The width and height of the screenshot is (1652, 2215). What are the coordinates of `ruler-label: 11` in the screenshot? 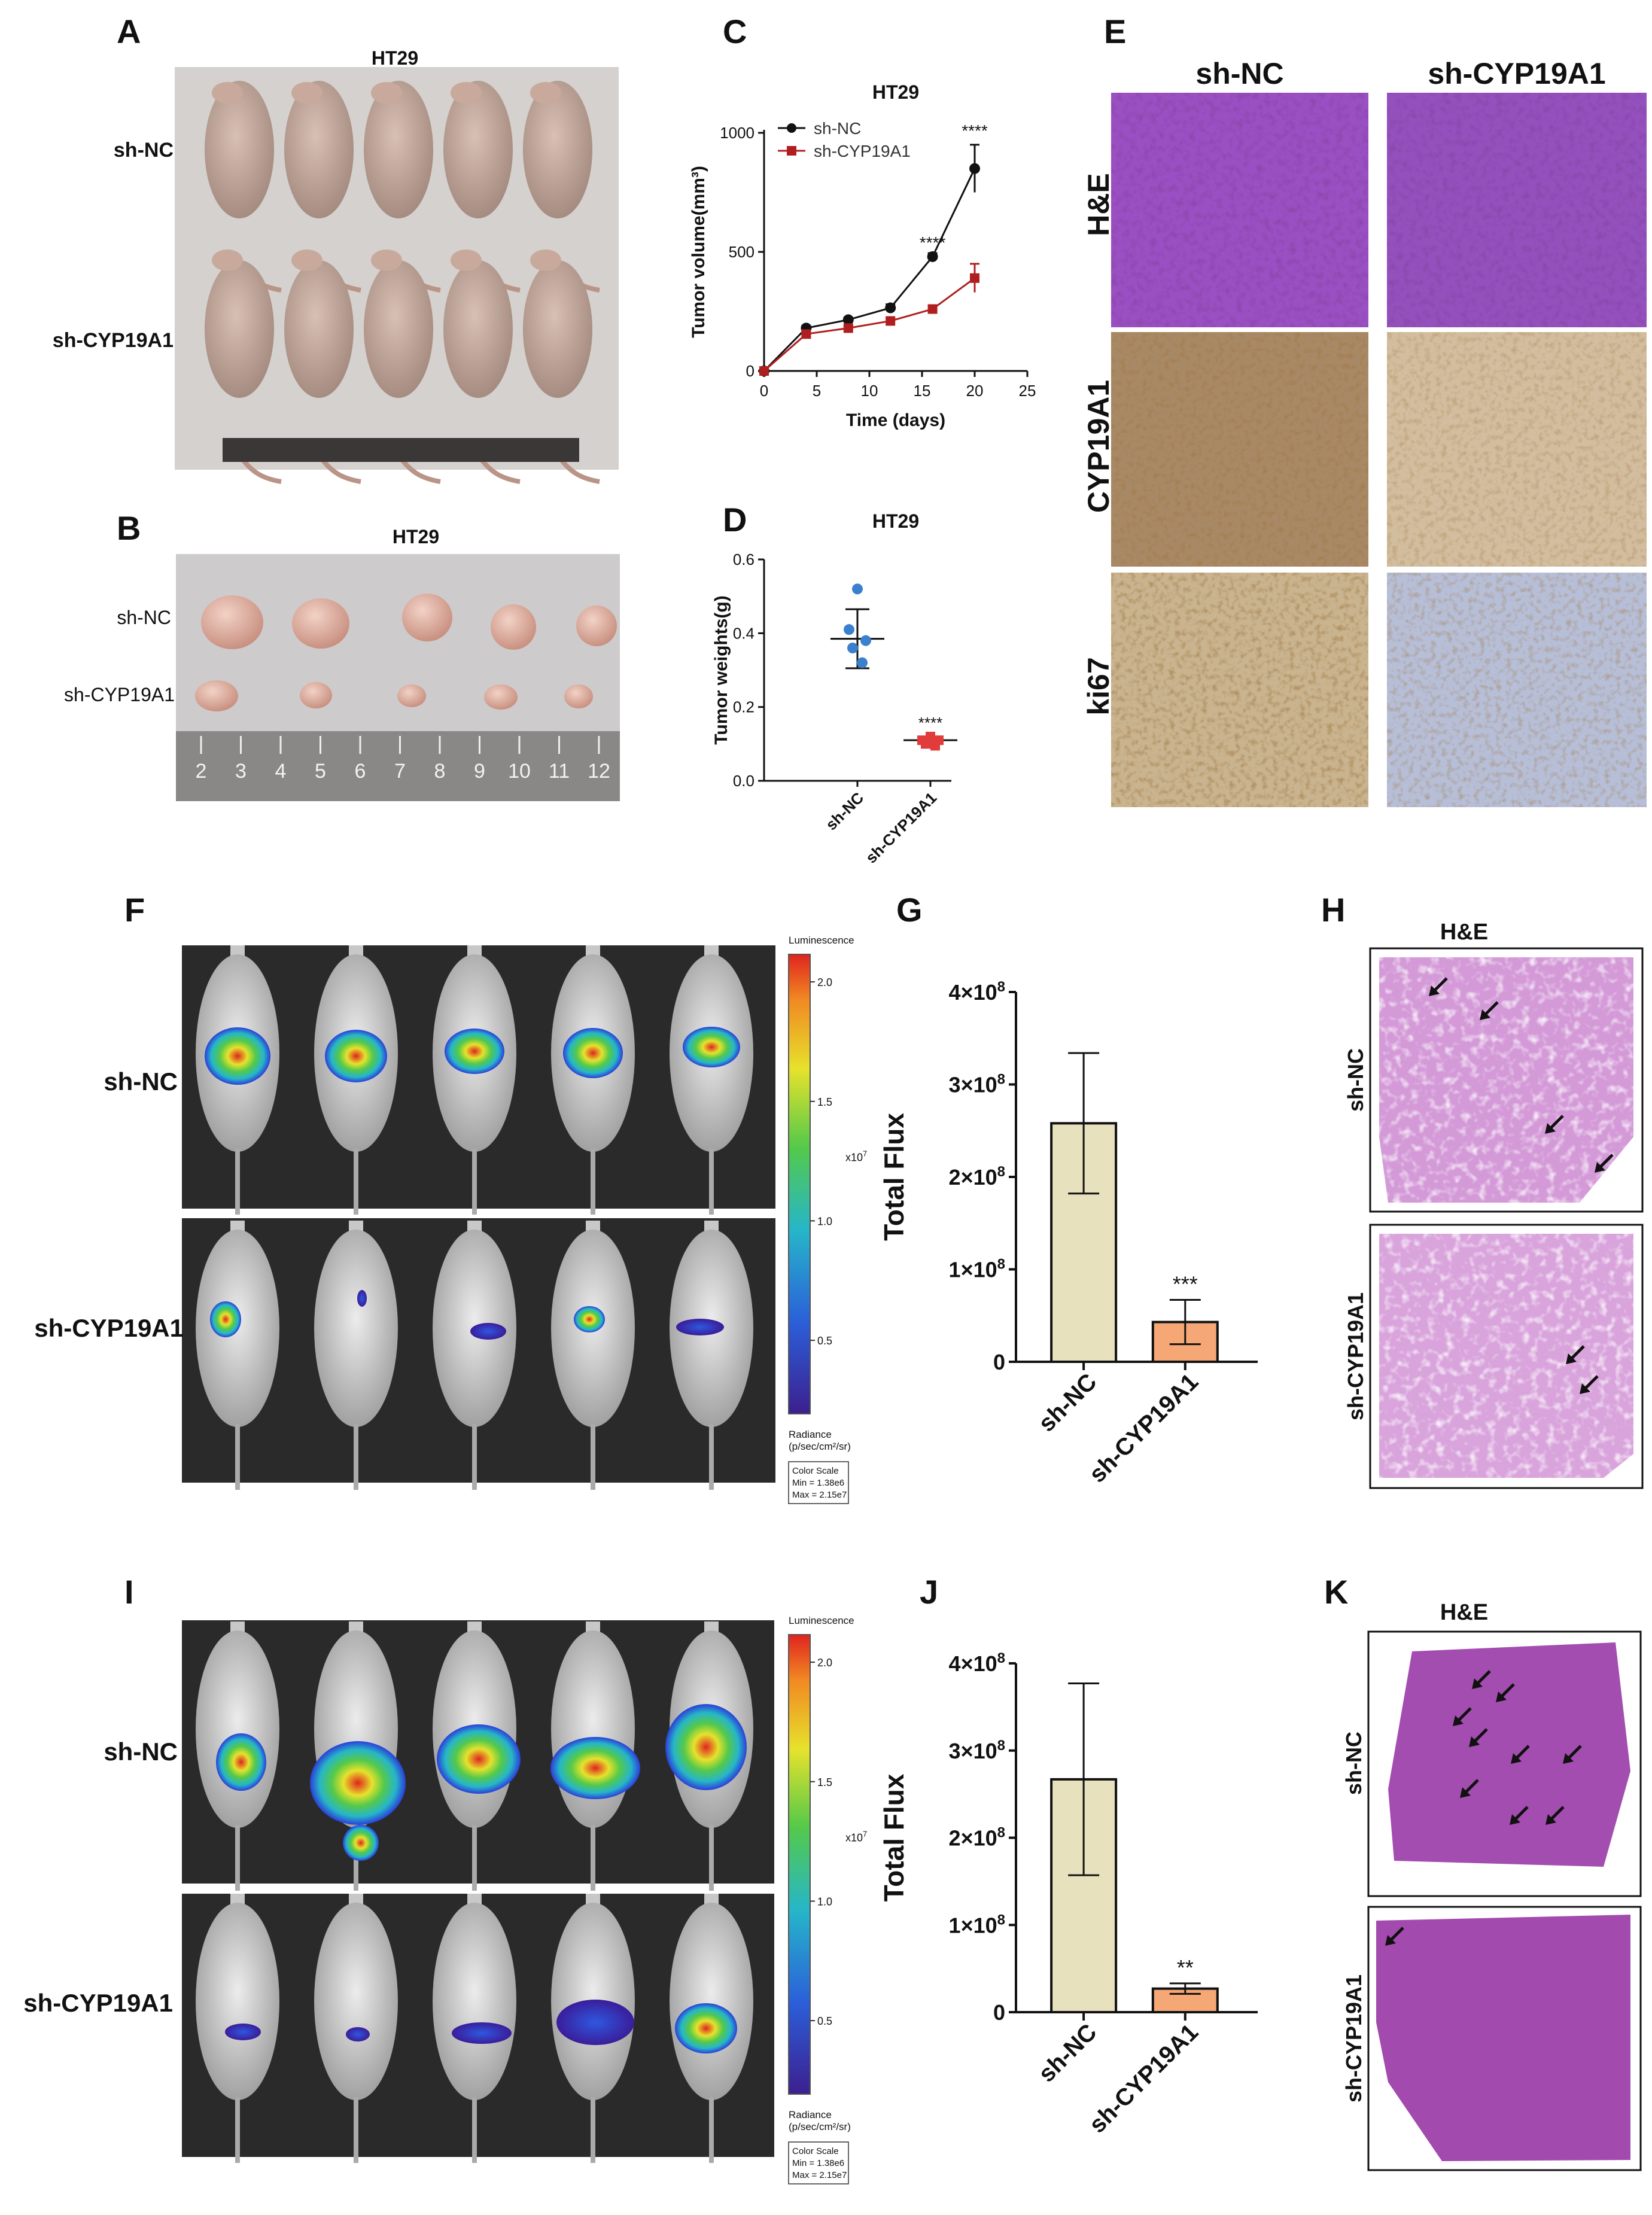 It's located at (559, 771).